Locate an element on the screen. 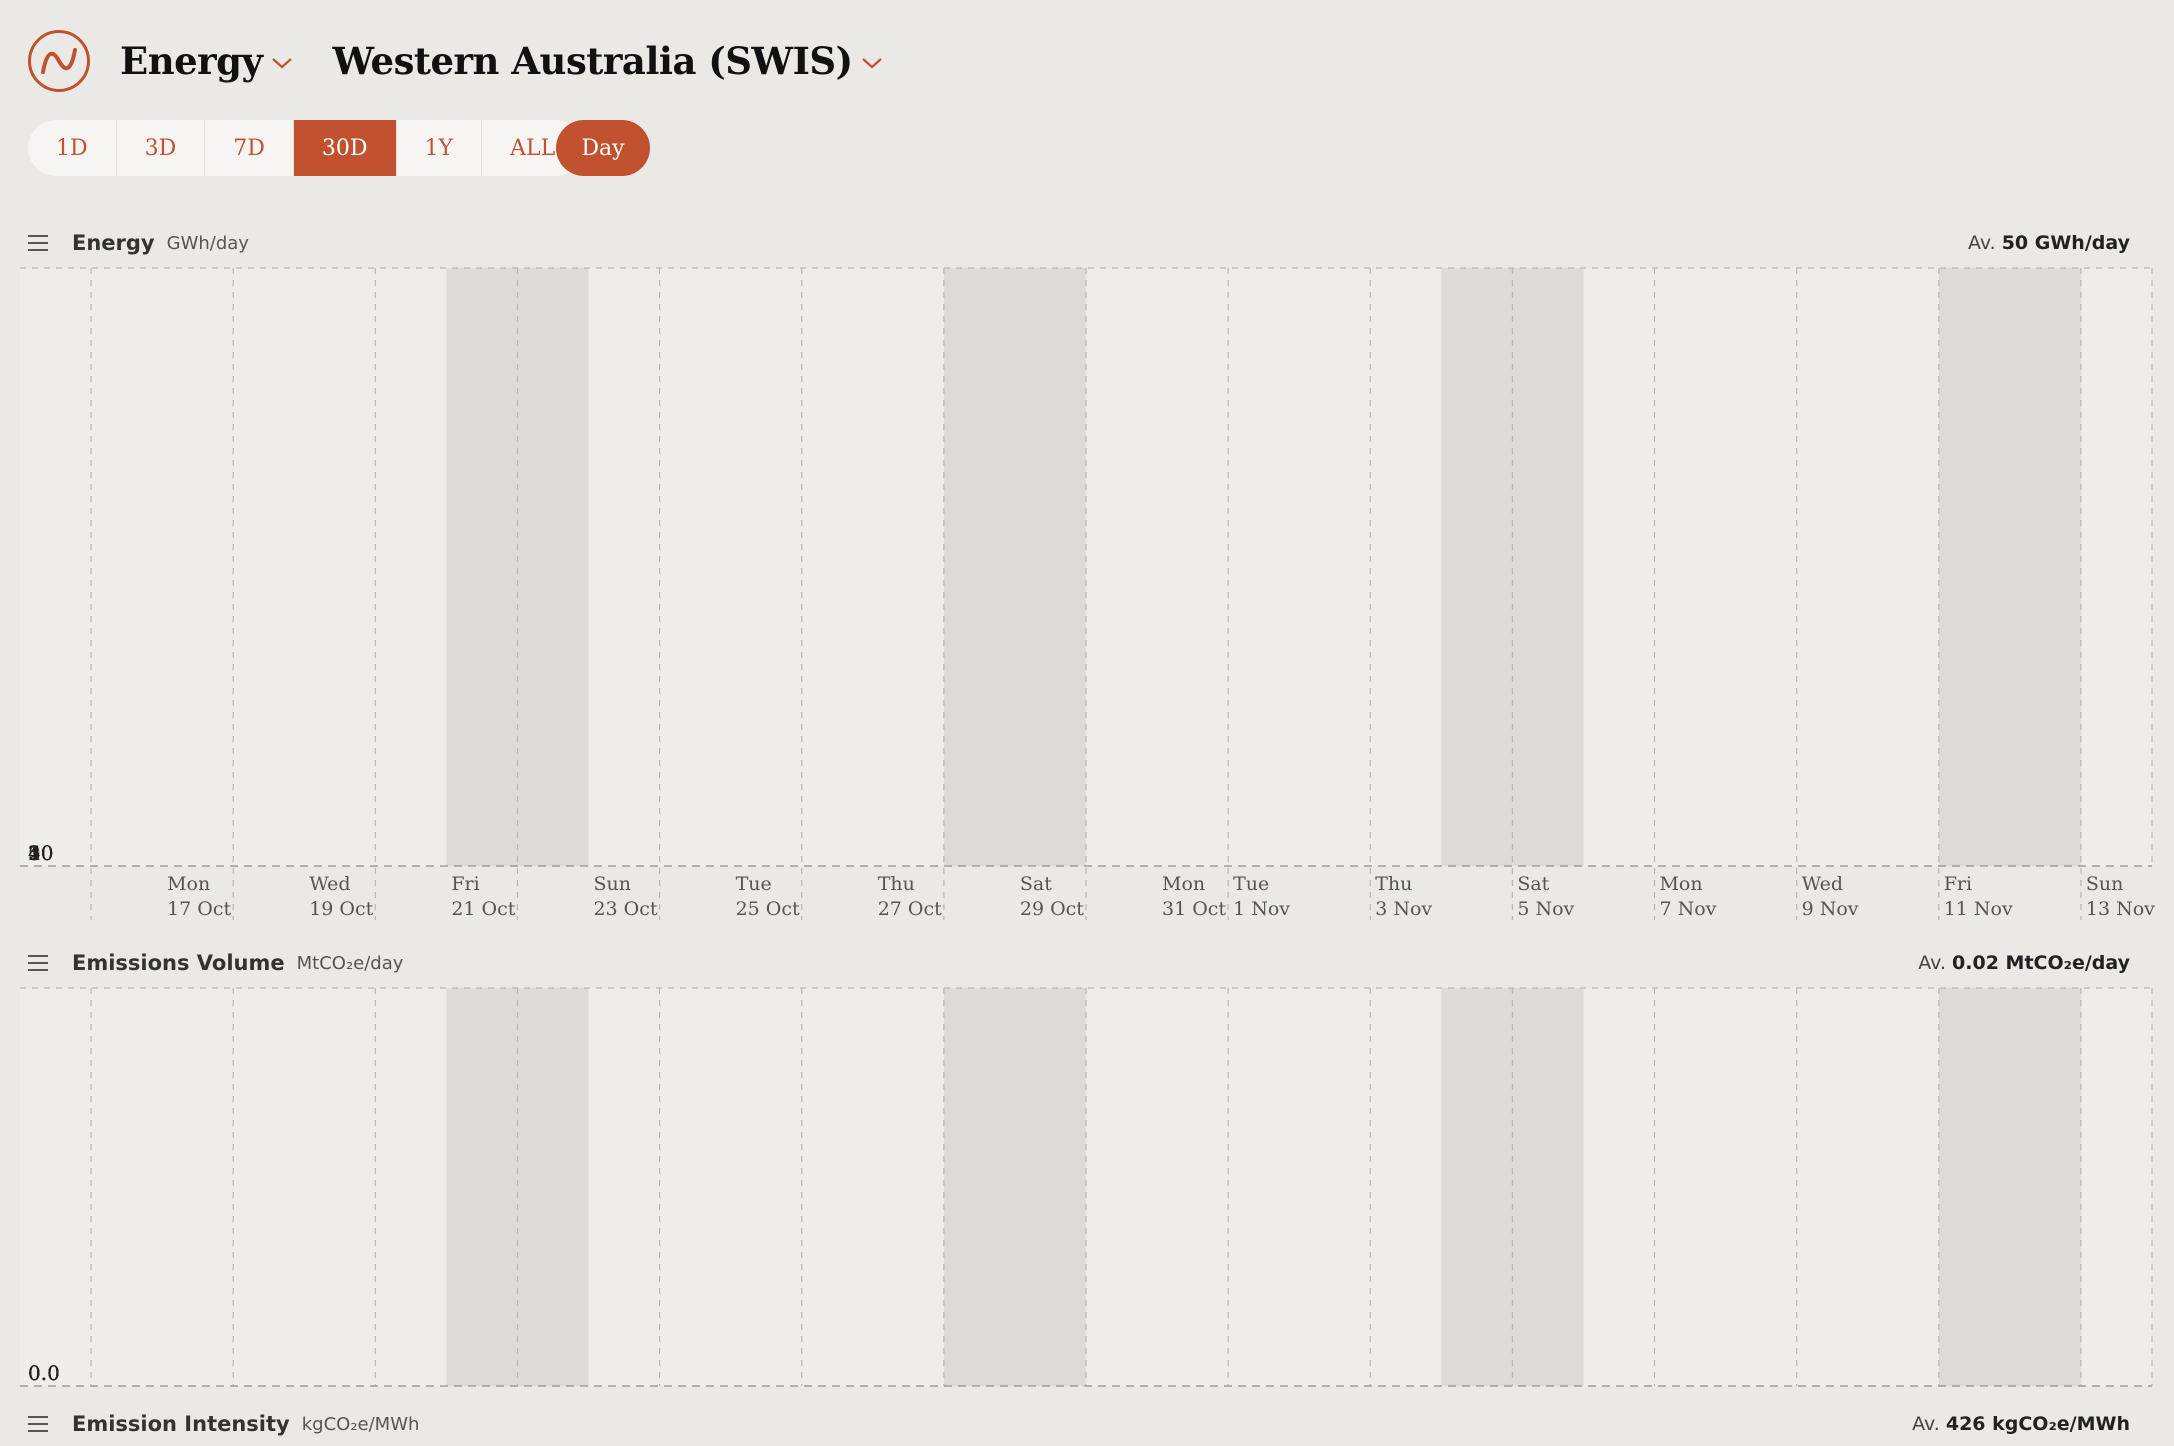  header: Energy Western Australia (SWIS) is located at coordinates (455, 61).